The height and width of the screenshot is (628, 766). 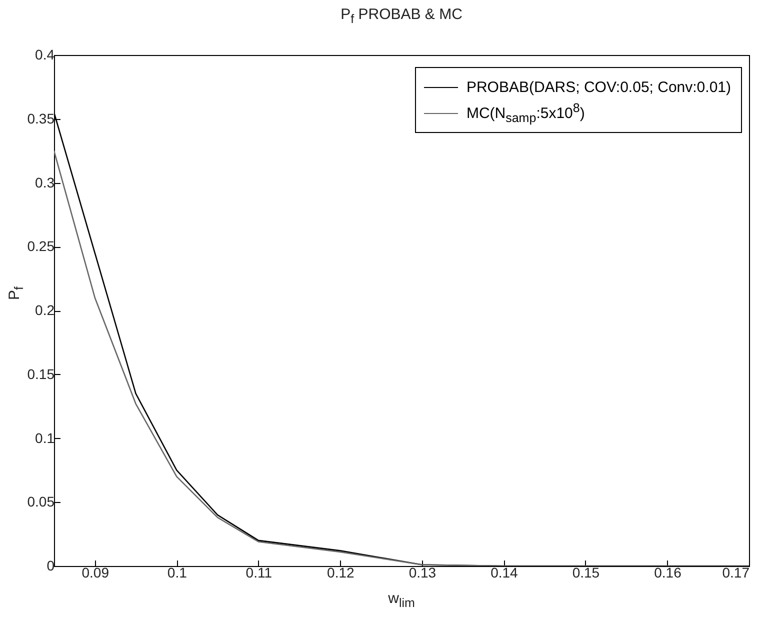 I want to click on x-axis-title: w$_{lim}$, so click(x=401, y=600).